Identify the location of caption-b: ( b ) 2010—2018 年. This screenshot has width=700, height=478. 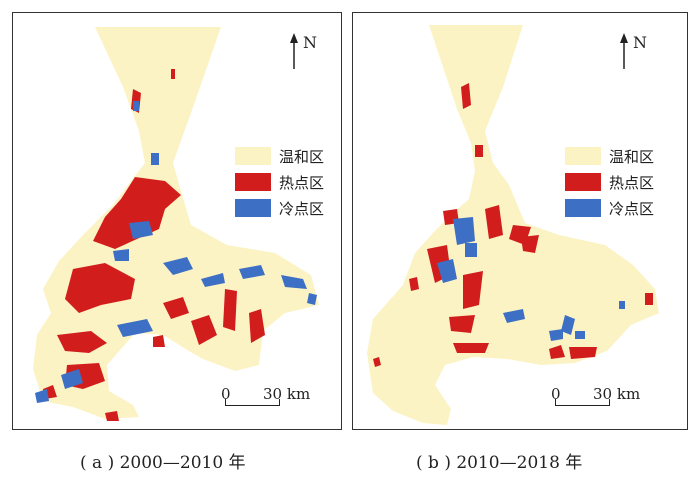
(499, 463).